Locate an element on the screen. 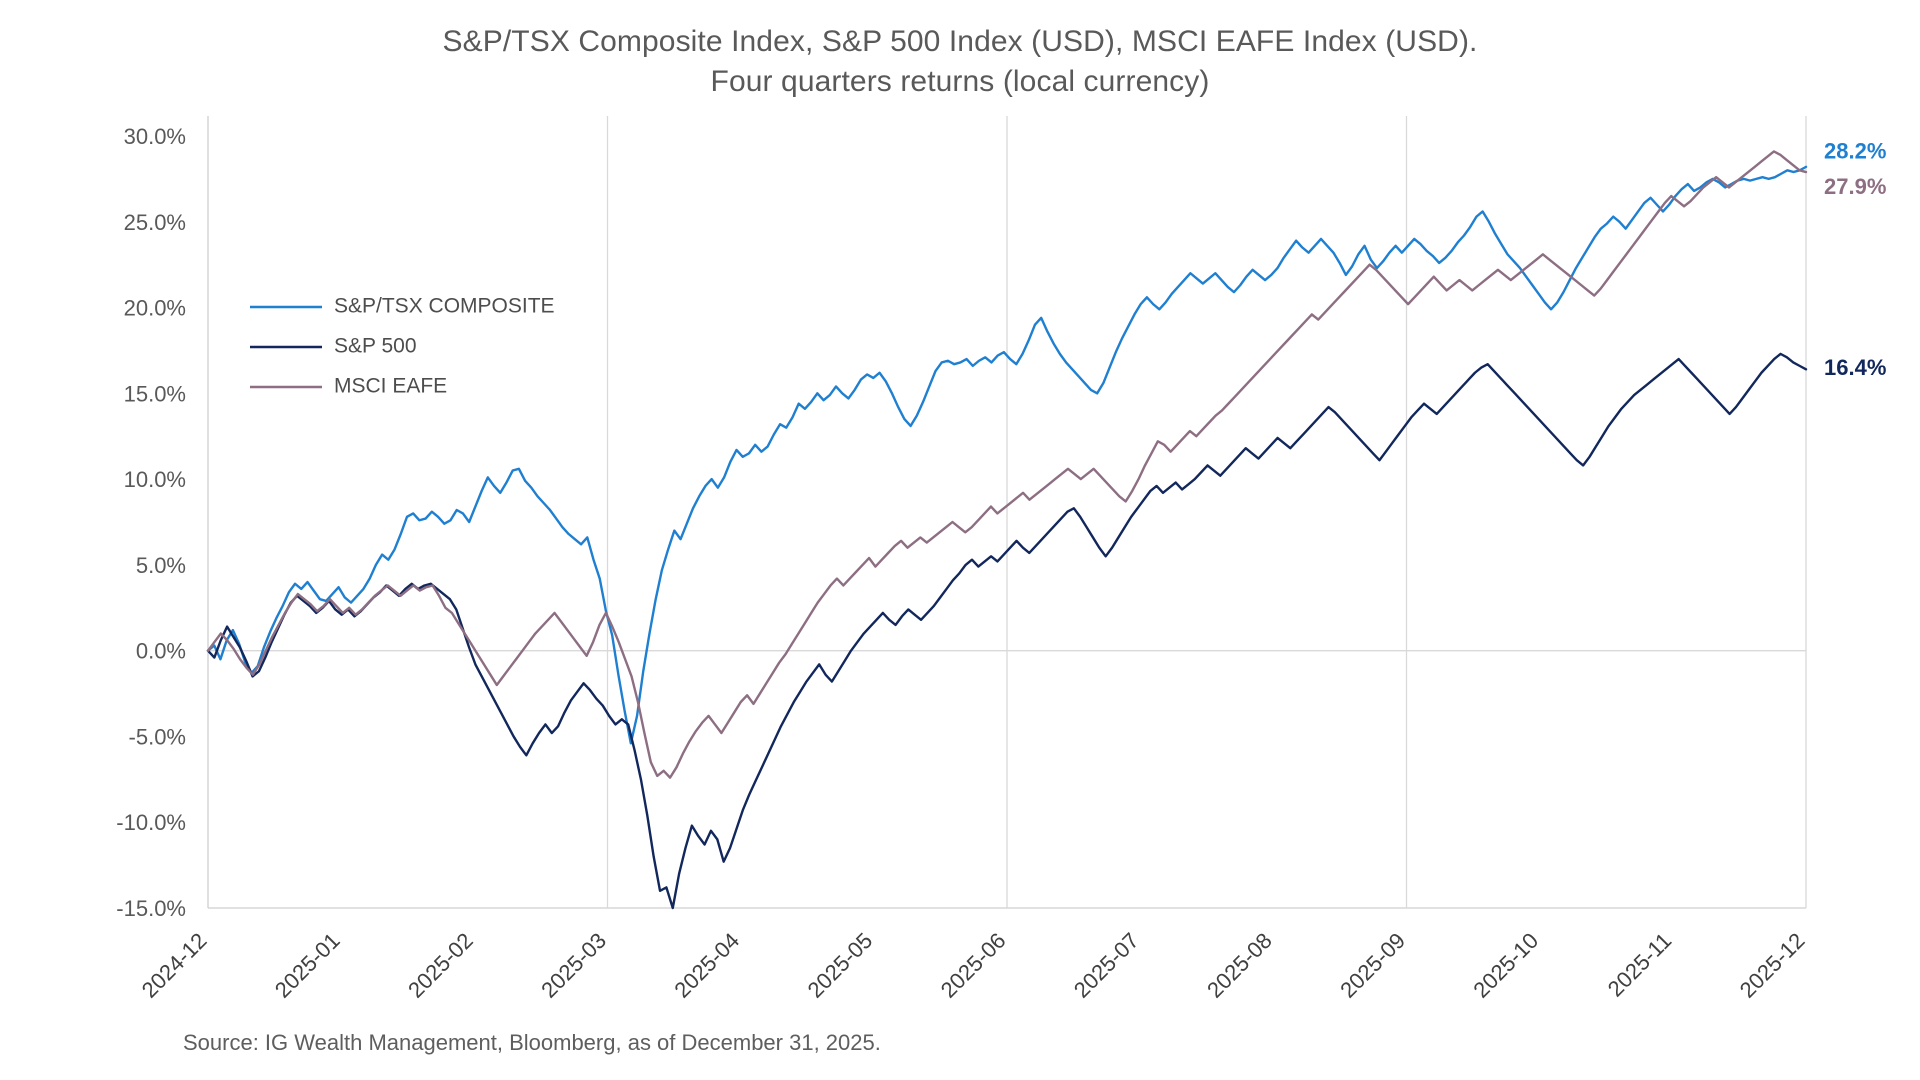  x-axis-tick-label: 2025-06 is located at coordinates (973, 965).